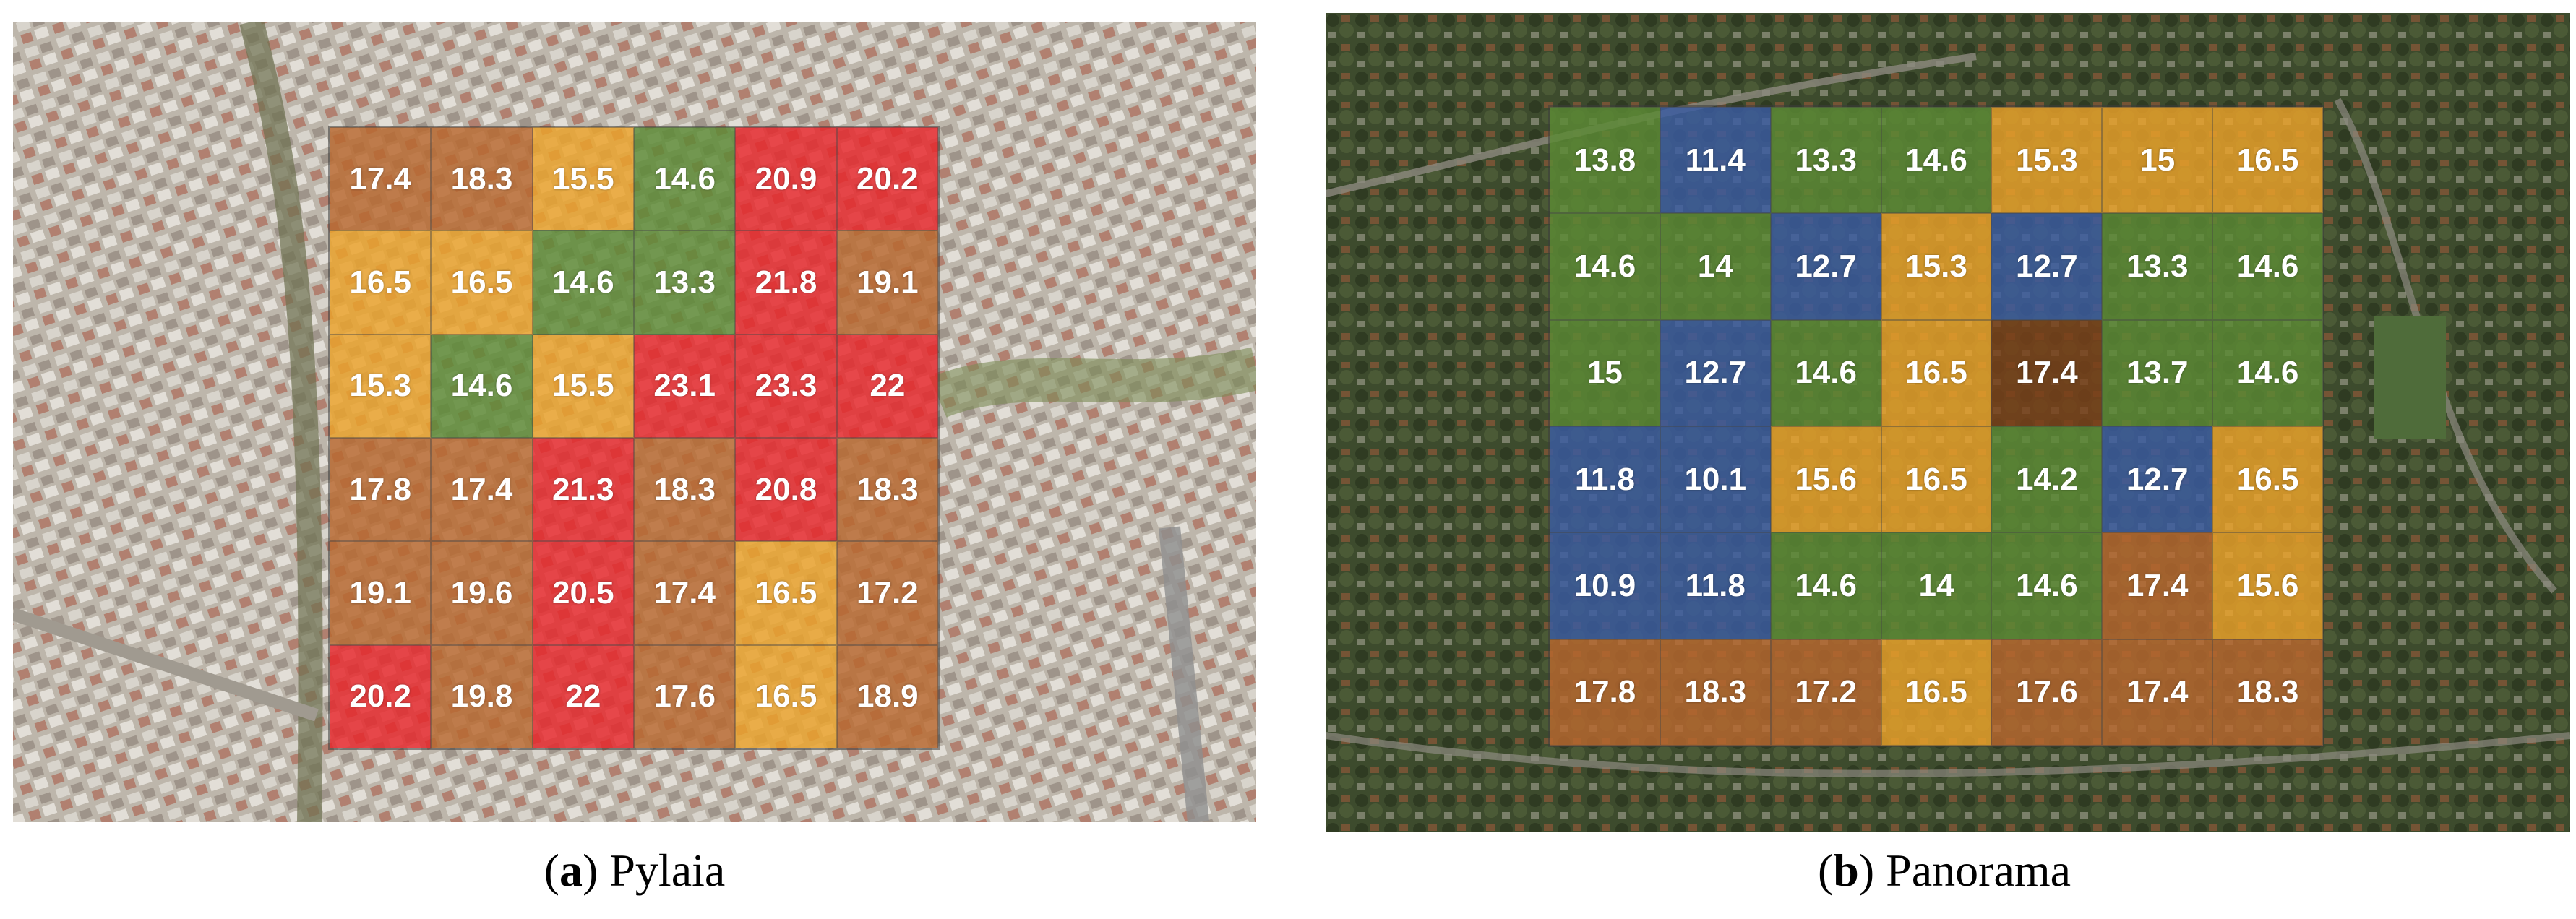 The image size is (2576, 919). What do you see at coordinates (1937, 372) in the screenshot?
I see `grid-cell-b-r3-c4: 16.5` at bounding box center [1937, 372].